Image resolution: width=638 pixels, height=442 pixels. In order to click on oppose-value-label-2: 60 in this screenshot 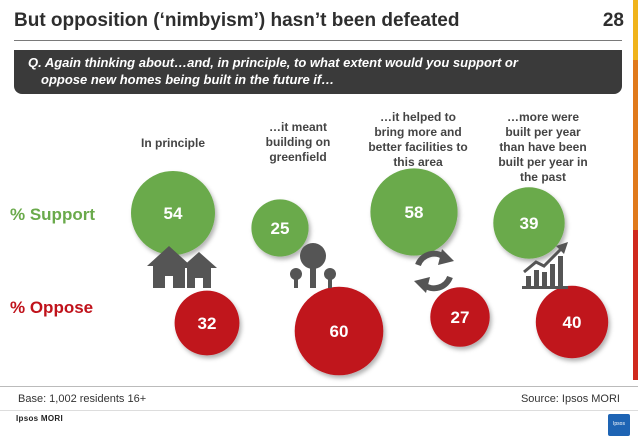, I will do `click(339, 331)`.